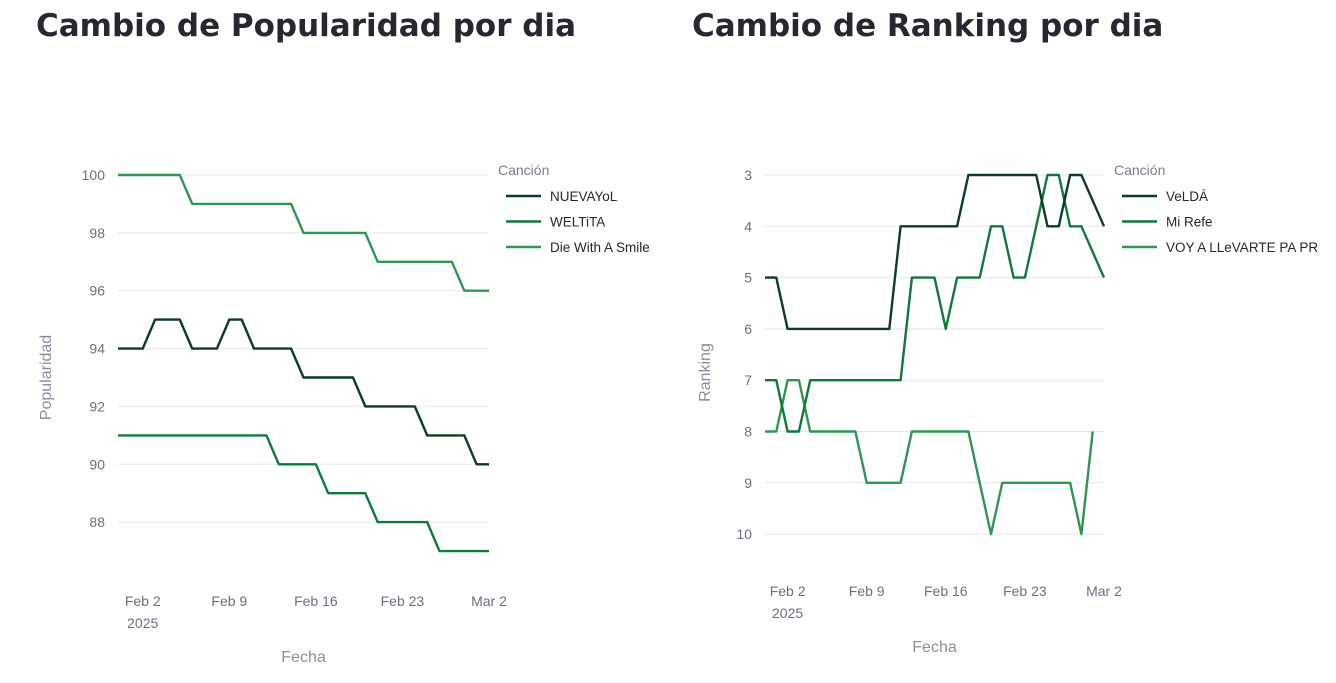  I want to click on y-tick-label: 100, so click(94, 175).